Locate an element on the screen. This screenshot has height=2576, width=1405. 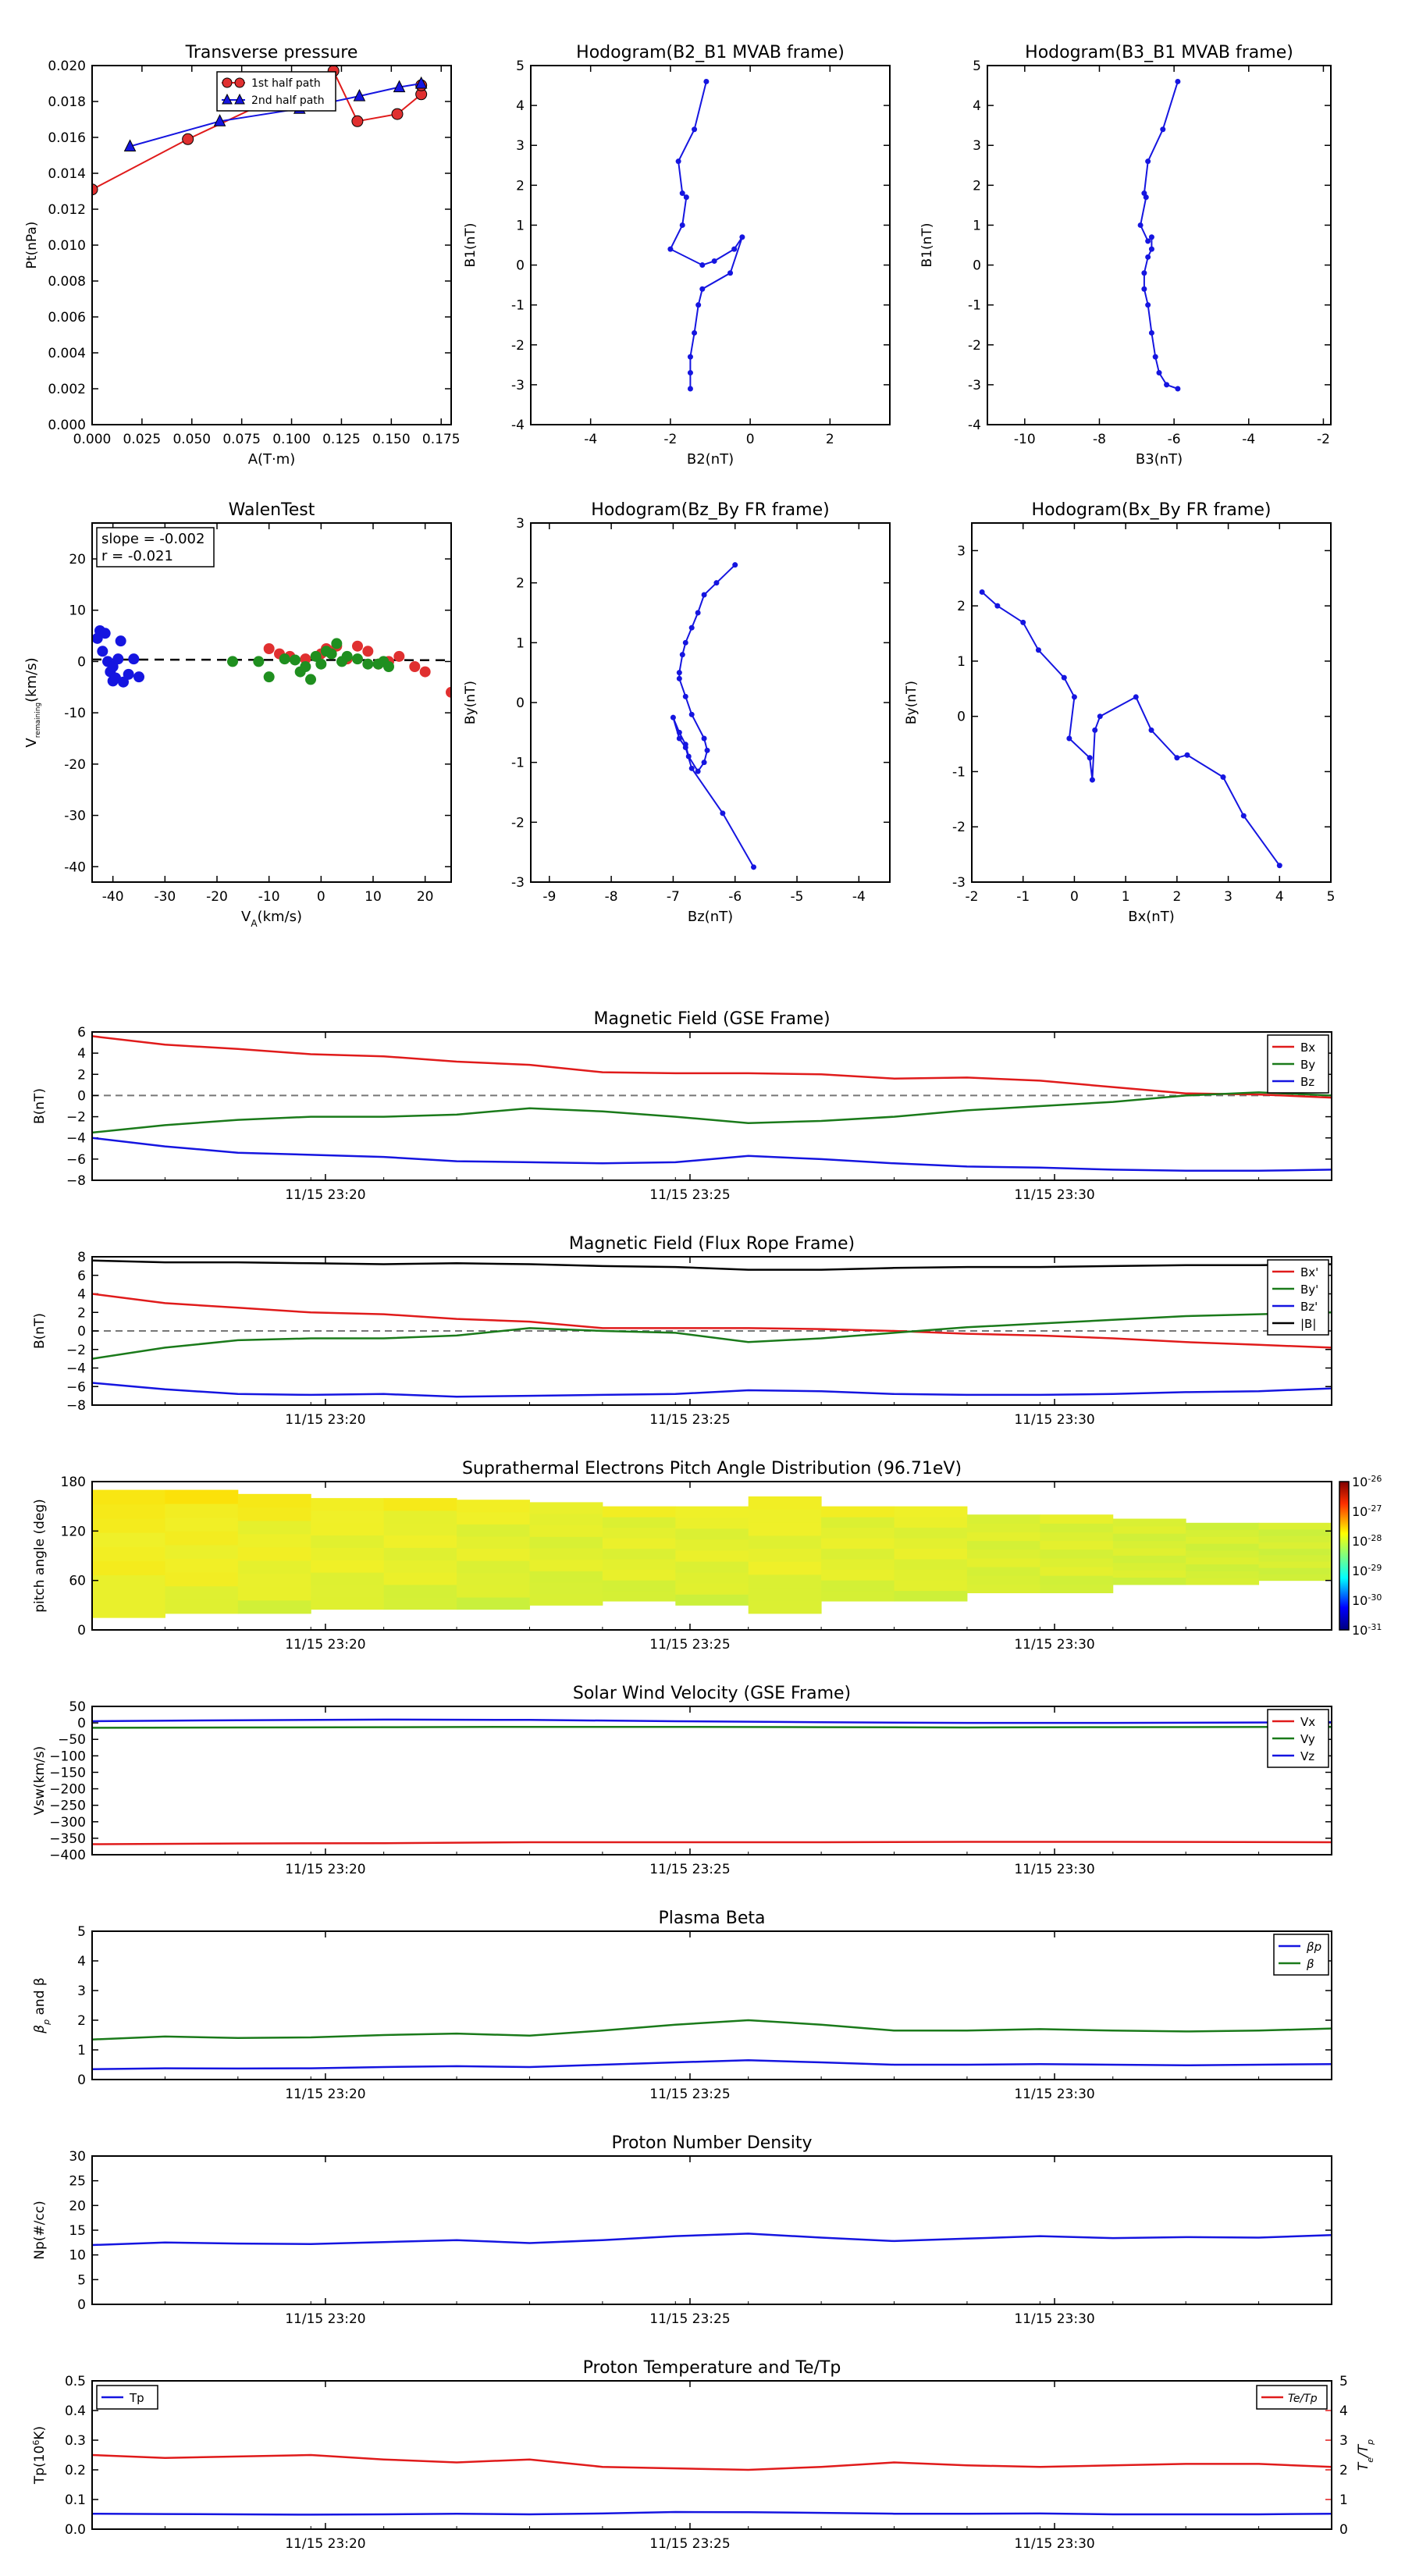
legend-label: Bx' is located at coordinates (1309, 1272).